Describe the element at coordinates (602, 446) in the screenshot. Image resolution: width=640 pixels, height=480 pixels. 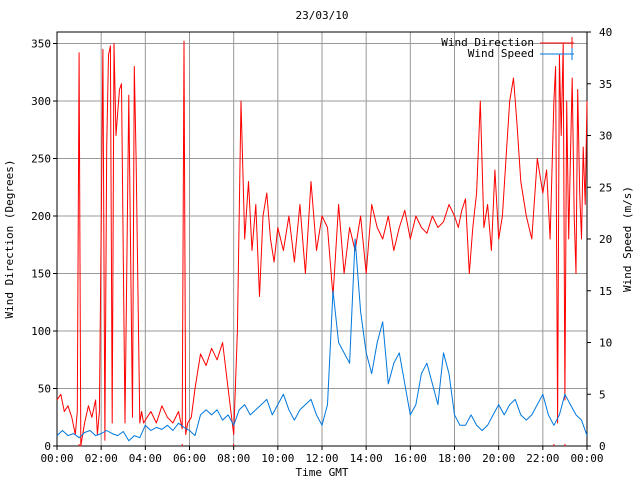
I see `right-tick-label: 0` at that location.